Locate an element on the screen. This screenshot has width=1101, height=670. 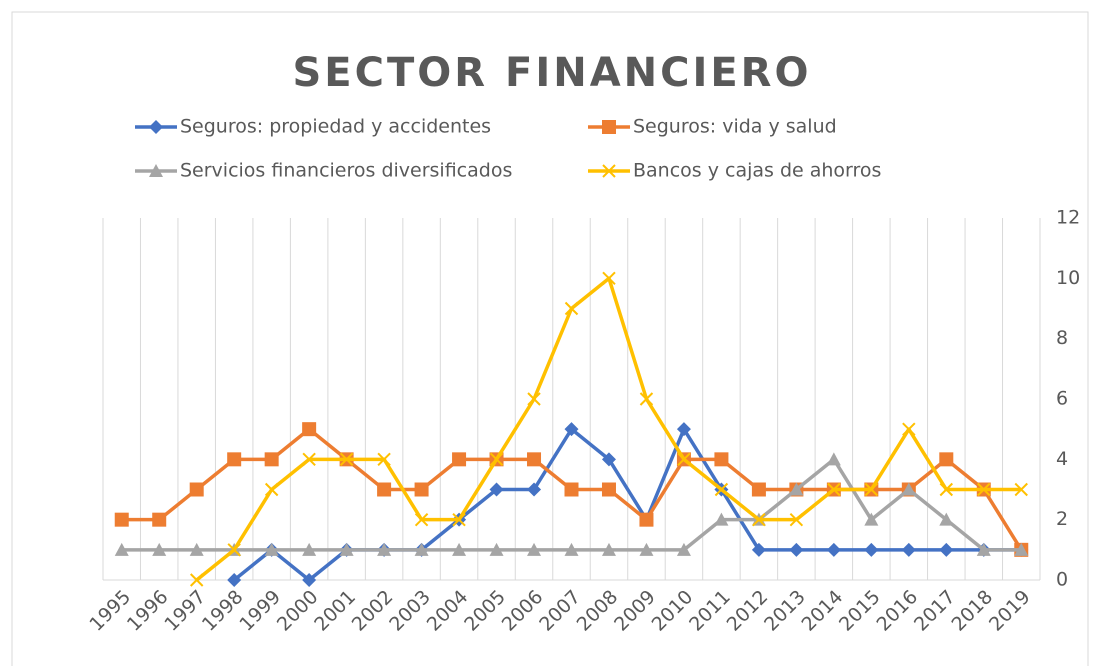
y-tick-label: 10 is located at coordinates (1068, 278).